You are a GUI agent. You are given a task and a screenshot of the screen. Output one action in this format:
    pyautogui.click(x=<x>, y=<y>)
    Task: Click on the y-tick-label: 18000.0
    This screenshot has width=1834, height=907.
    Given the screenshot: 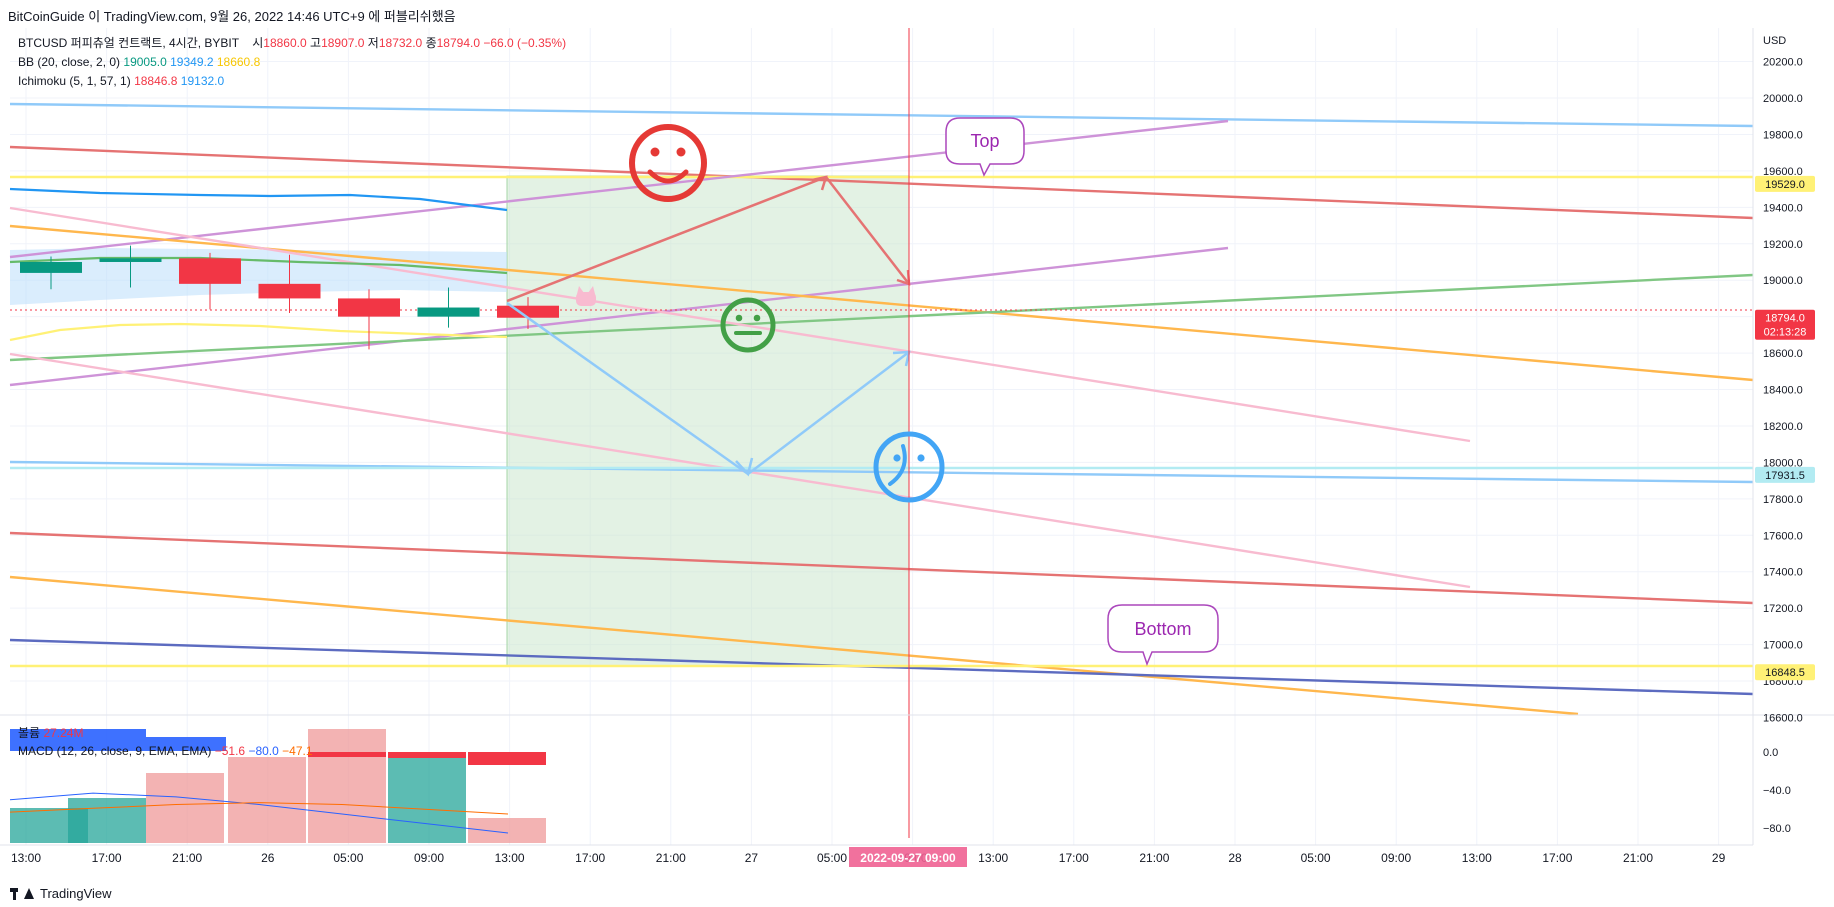 What is the action you would take?
    pyautogui.click(x=1783, y=463)
    